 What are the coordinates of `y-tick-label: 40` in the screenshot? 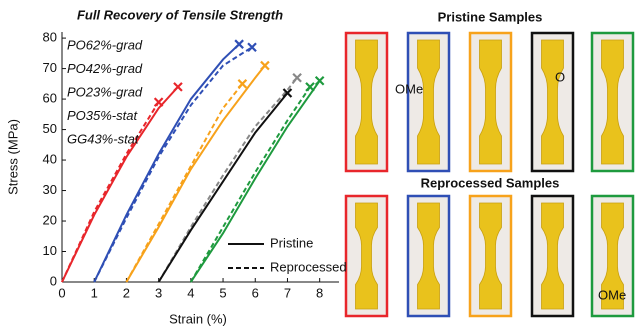 It's located at (50, 158).